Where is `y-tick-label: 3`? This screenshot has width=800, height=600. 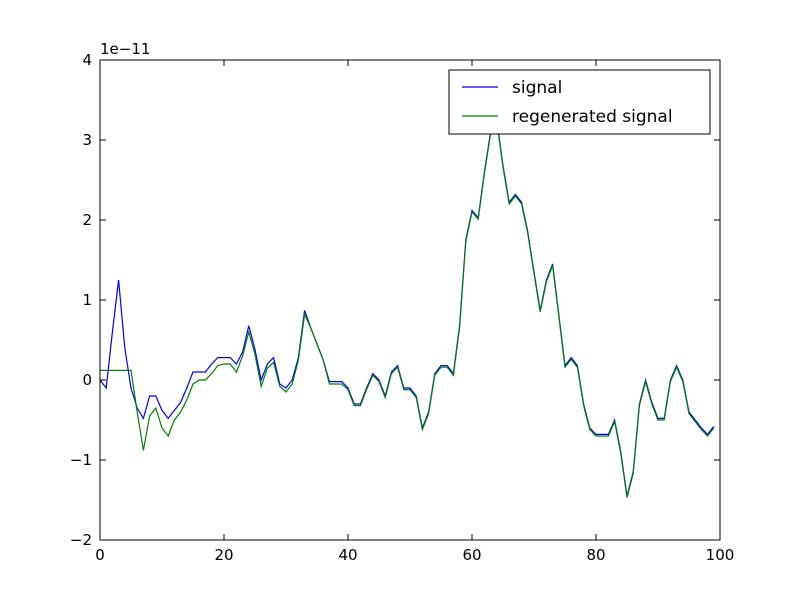
y-tick-label: 3 is located at coordinates (87, 140).